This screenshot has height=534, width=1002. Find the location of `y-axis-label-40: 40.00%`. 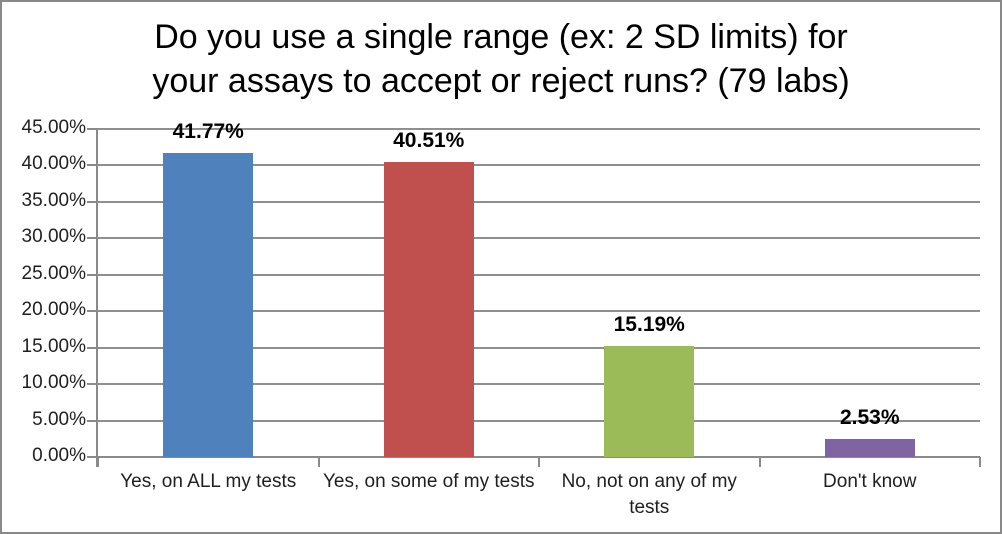

y-axis-label-40: 40.00% is located at coordinates (53, 164).